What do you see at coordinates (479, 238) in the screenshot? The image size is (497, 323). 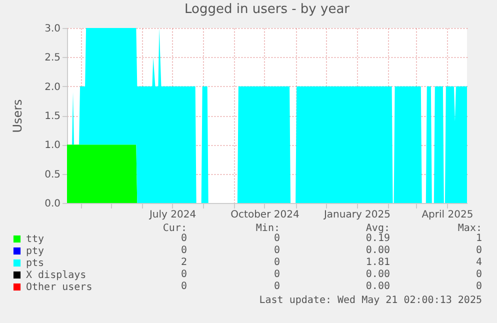 I see `text: 1` at bounding box center [479, 238].